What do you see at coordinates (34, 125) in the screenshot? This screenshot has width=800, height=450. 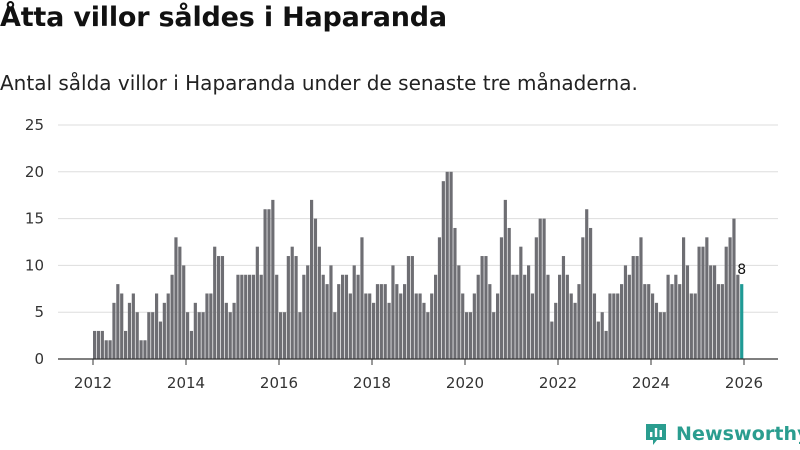 I see `y-tick-label: 25` at bounding box center [34, 125].